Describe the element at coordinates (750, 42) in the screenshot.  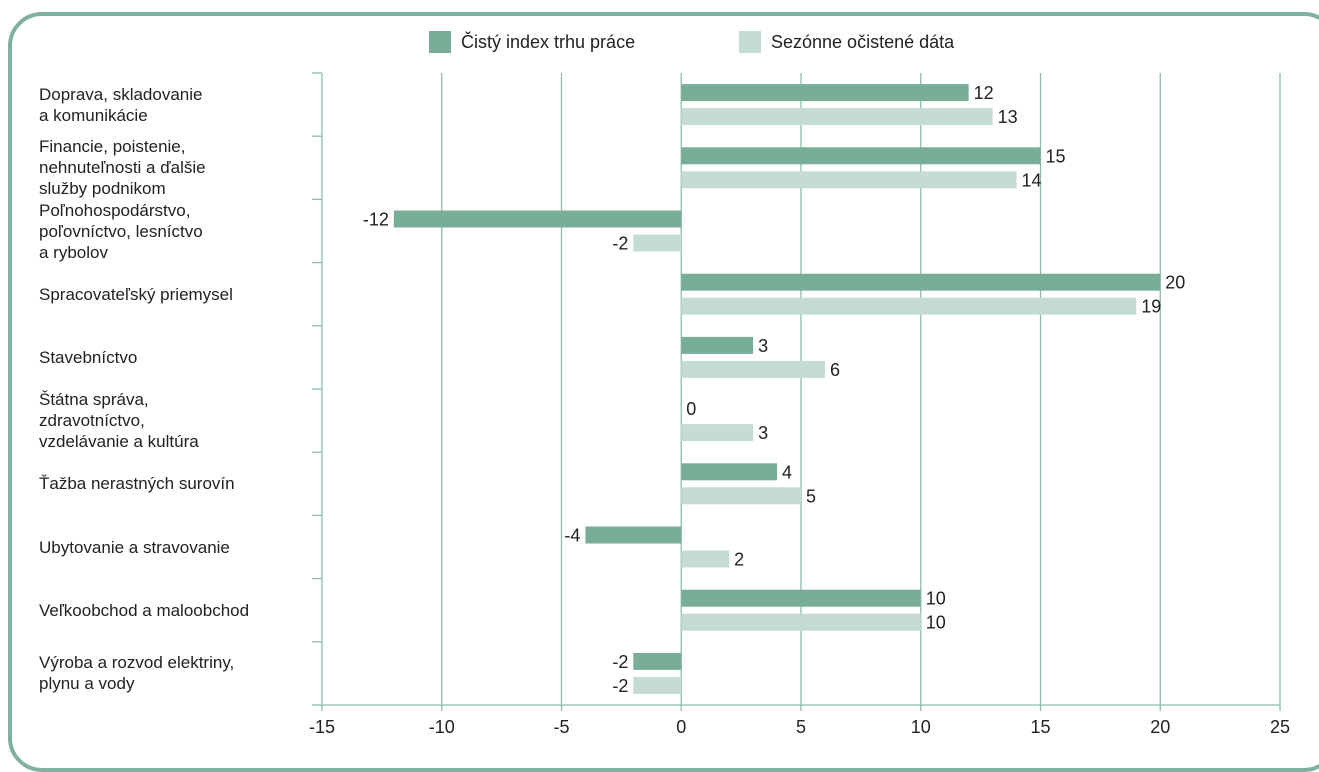
I see `legend-swatch-seasonal` at that location.